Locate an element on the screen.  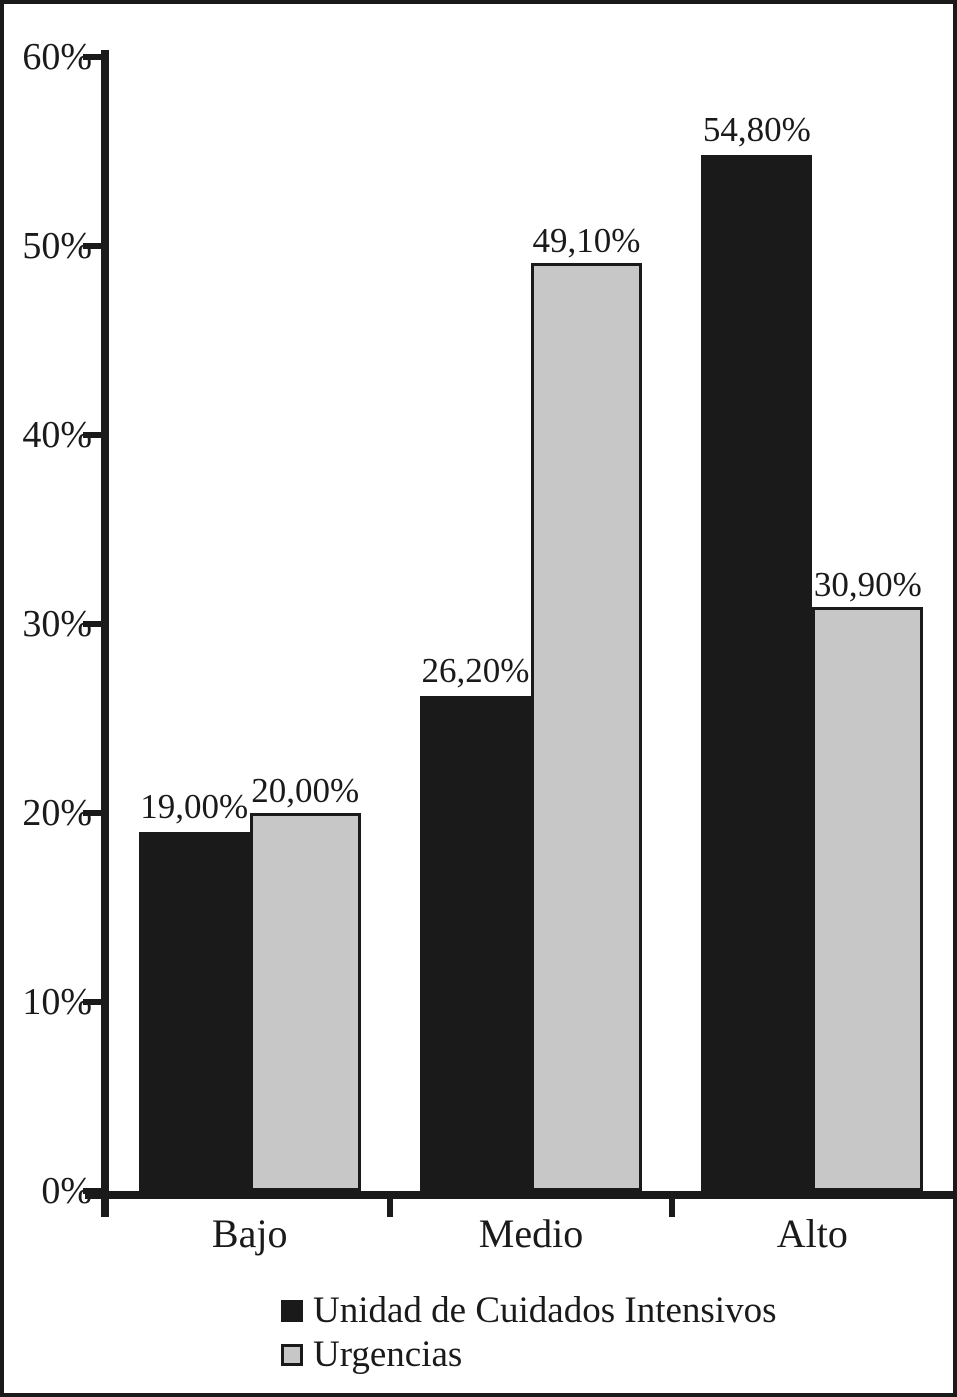
bar-value-label: 19,00% is located at coordinates (194, 806).